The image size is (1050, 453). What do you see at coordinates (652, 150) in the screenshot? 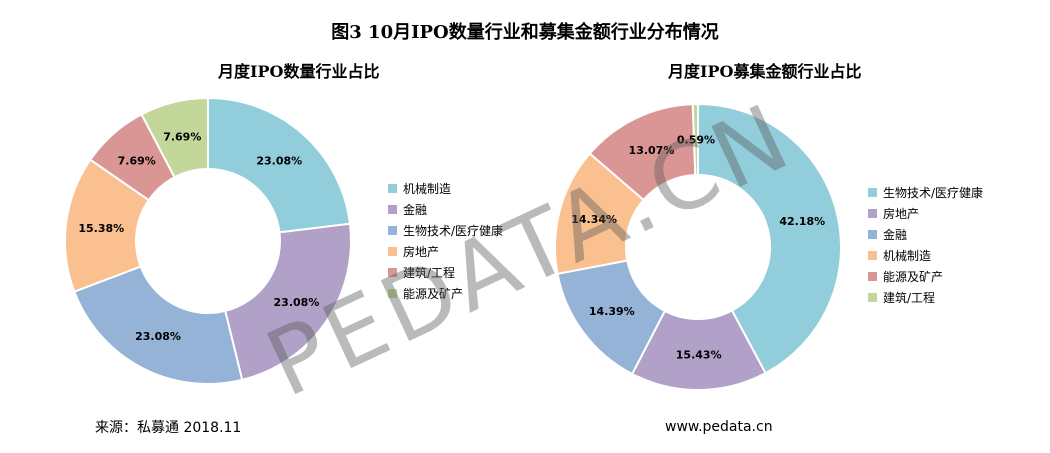
I see `chart-2-data-label-5: 13.07%` at bounding box center [652, 150].